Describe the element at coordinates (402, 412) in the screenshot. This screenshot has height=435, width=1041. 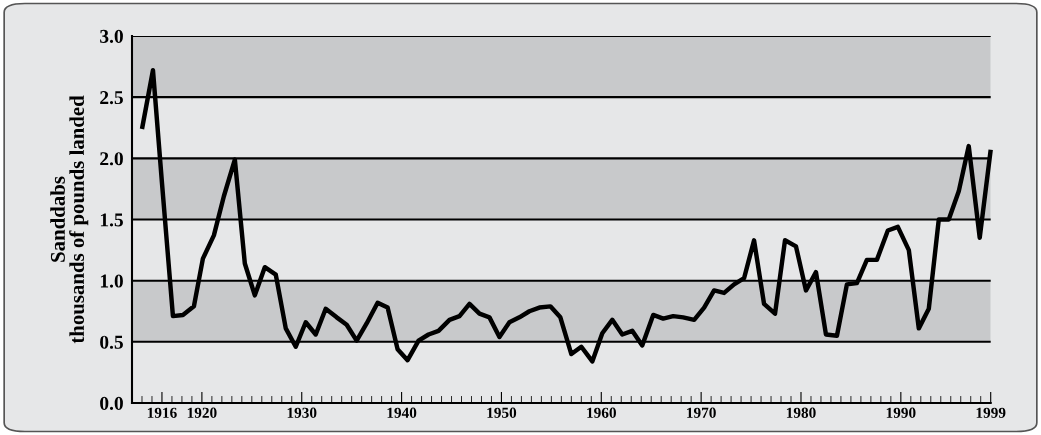
I see `x-tick-label: 1940` at that location.